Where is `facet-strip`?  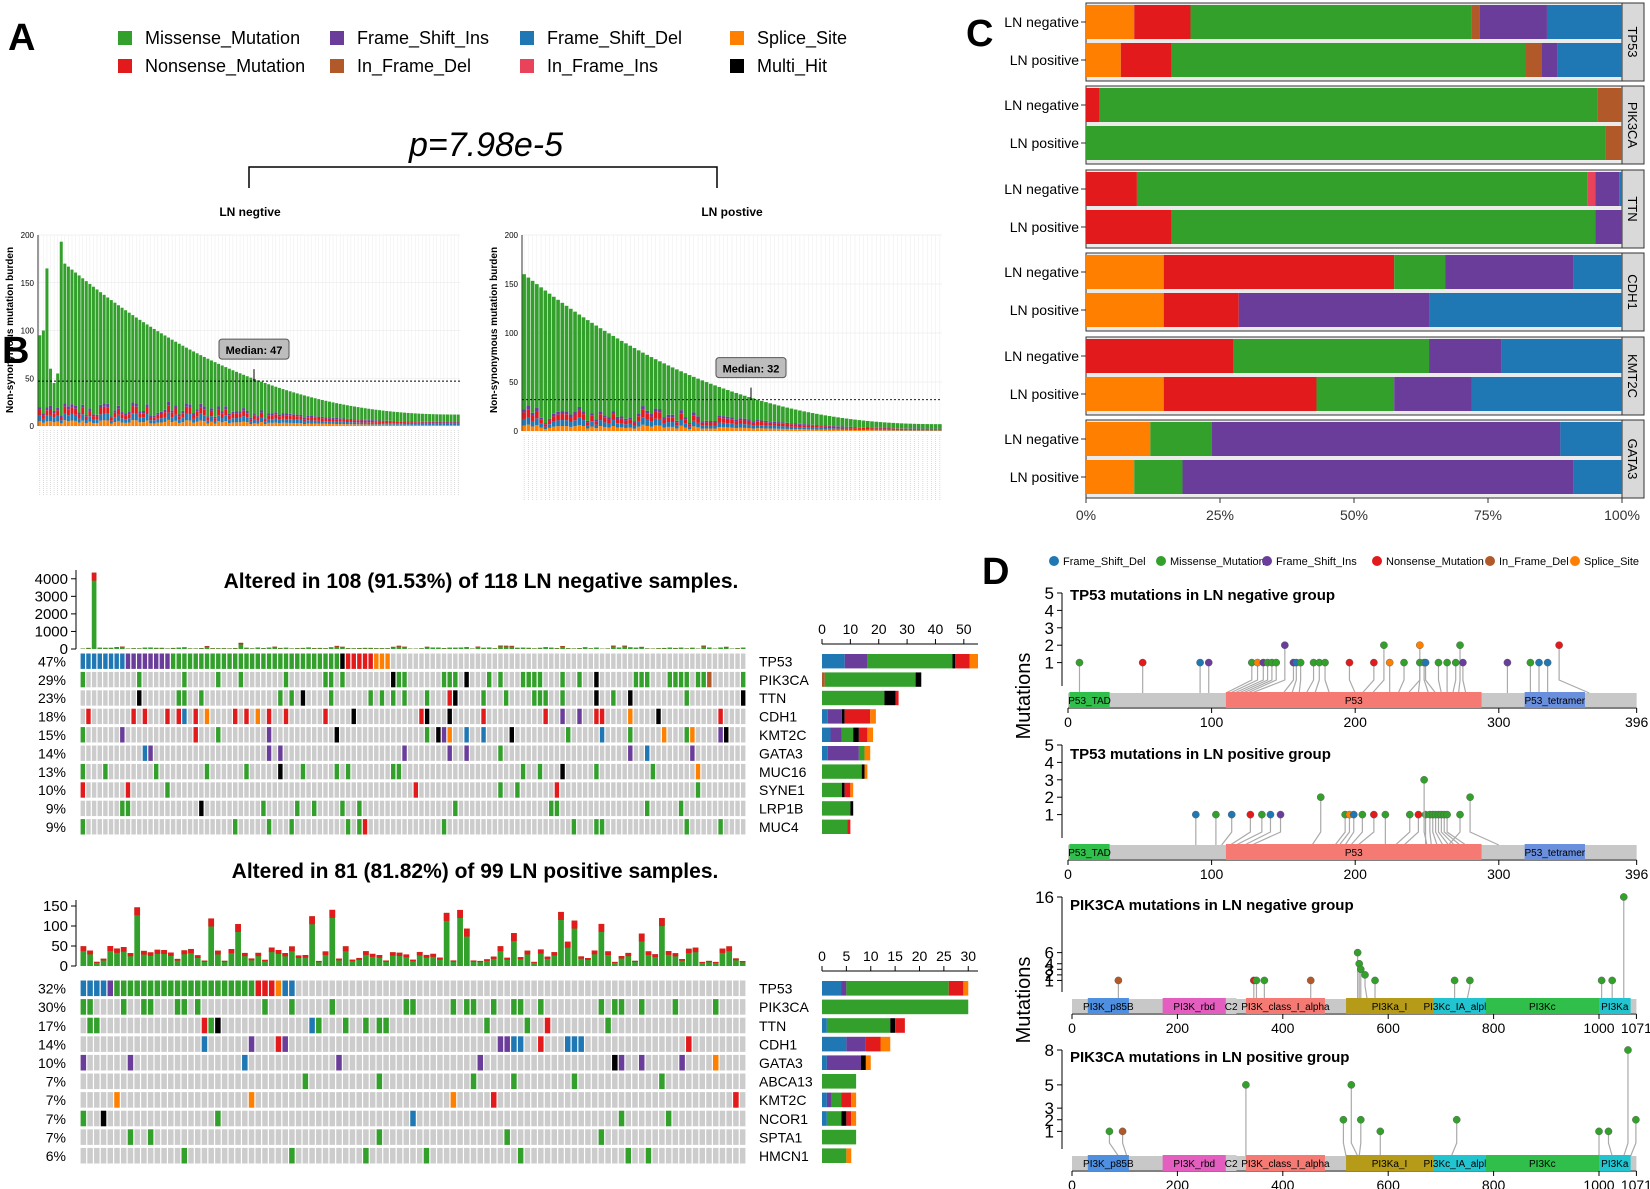
facet-strip is located at coordinates (1633, 459).